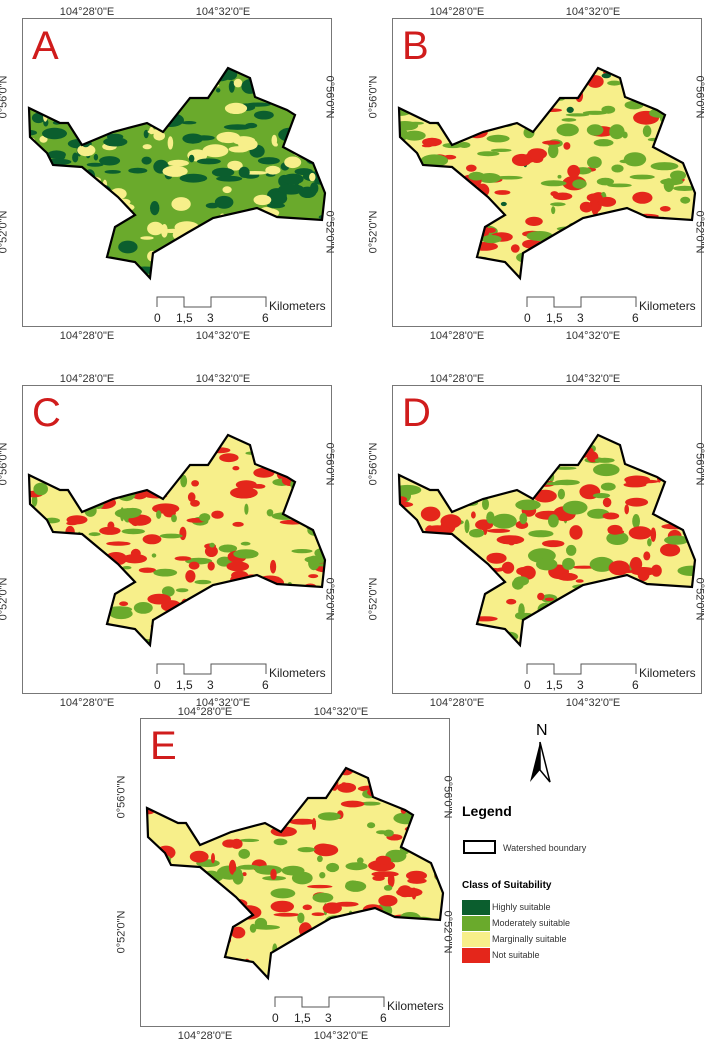 This screenshot has height=1054, width=719. I want to click on class-area, so click(547, 173).